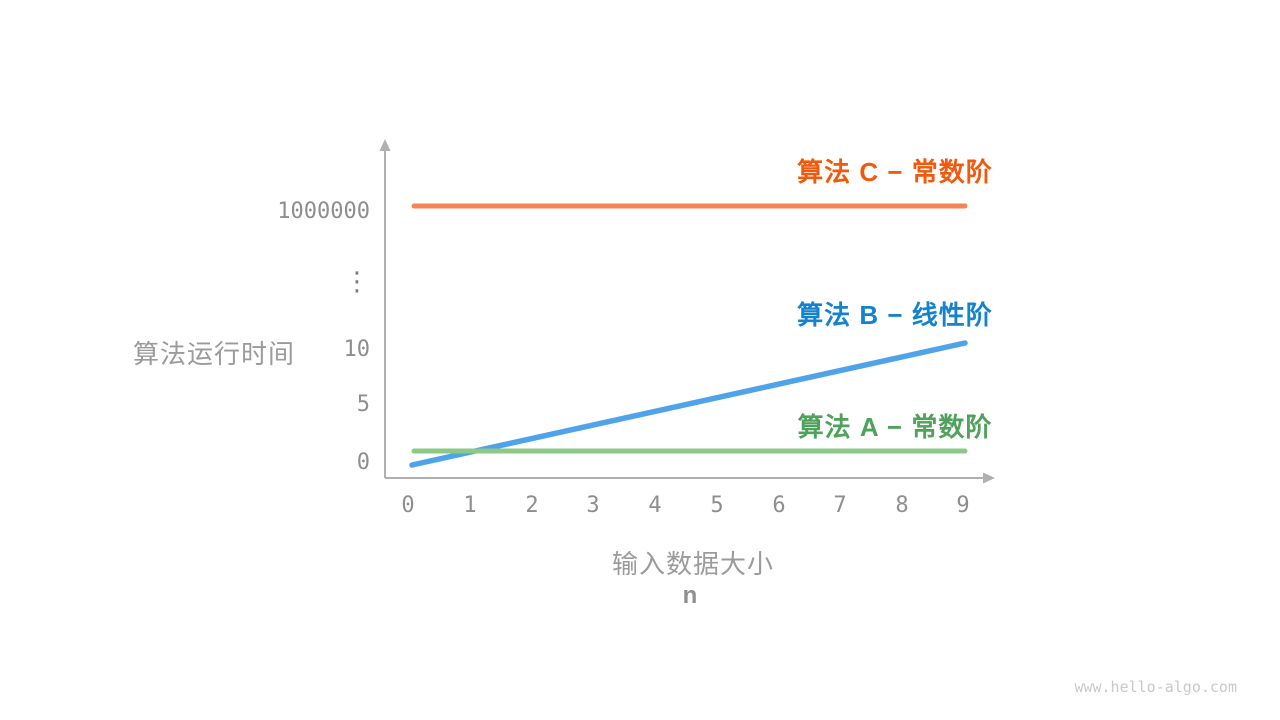 This screenshot has width=1280, height=720. Describe the element at coordinates (690, 595) in the screenshot. I see `x-axis-symbol: n` at that location.